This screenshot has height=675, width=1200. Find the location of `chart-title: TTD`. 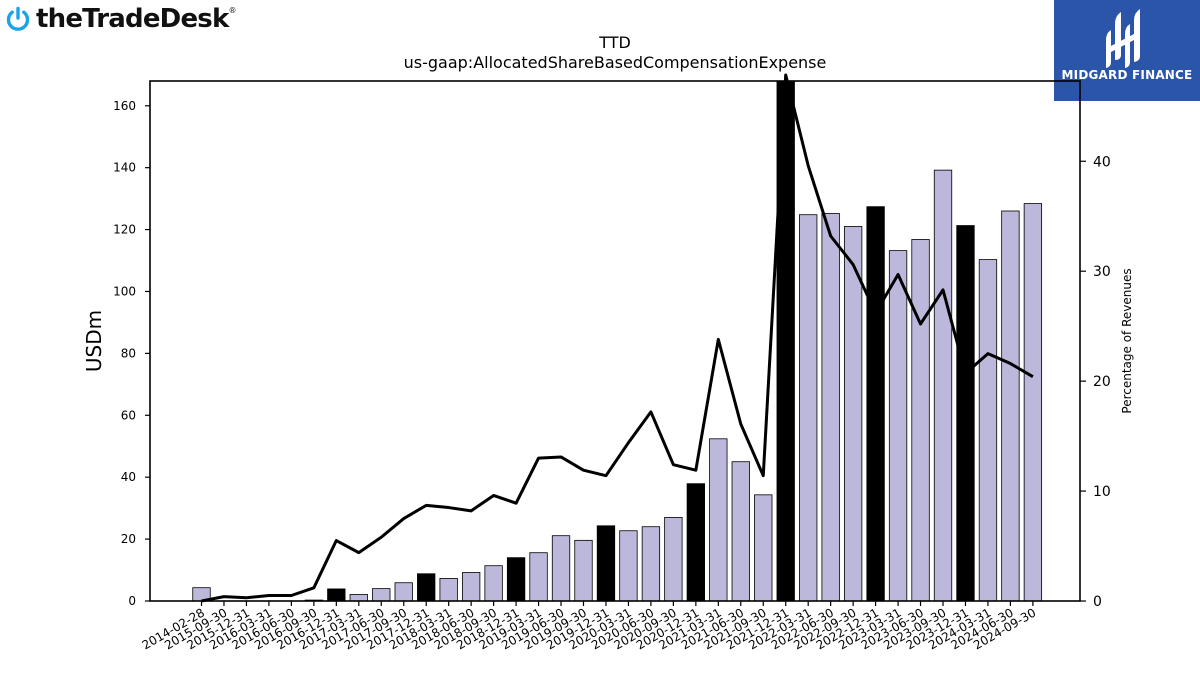

chart-title: TTD is located at coordinates (614, 42).